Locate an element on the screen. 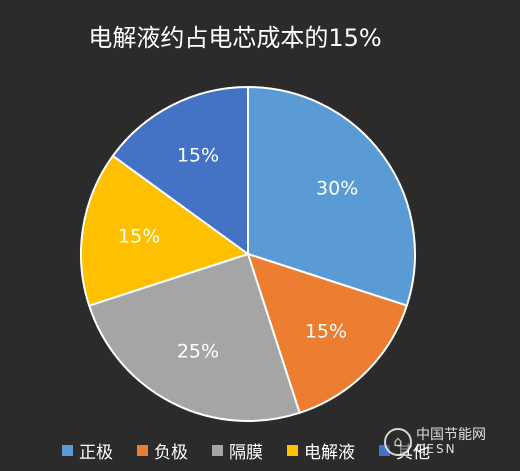 The height and width of the screenshot is (471, 520). chart-title: 电解液约占电芯成本的15% is located at coordinates (235, 38).